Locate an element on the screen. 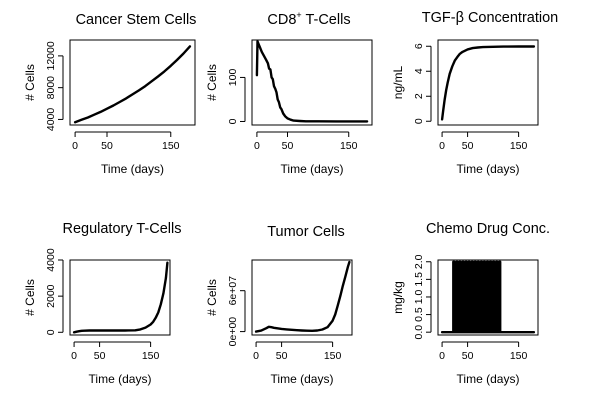  series-line-tumor is located at coordinates (302, 296).